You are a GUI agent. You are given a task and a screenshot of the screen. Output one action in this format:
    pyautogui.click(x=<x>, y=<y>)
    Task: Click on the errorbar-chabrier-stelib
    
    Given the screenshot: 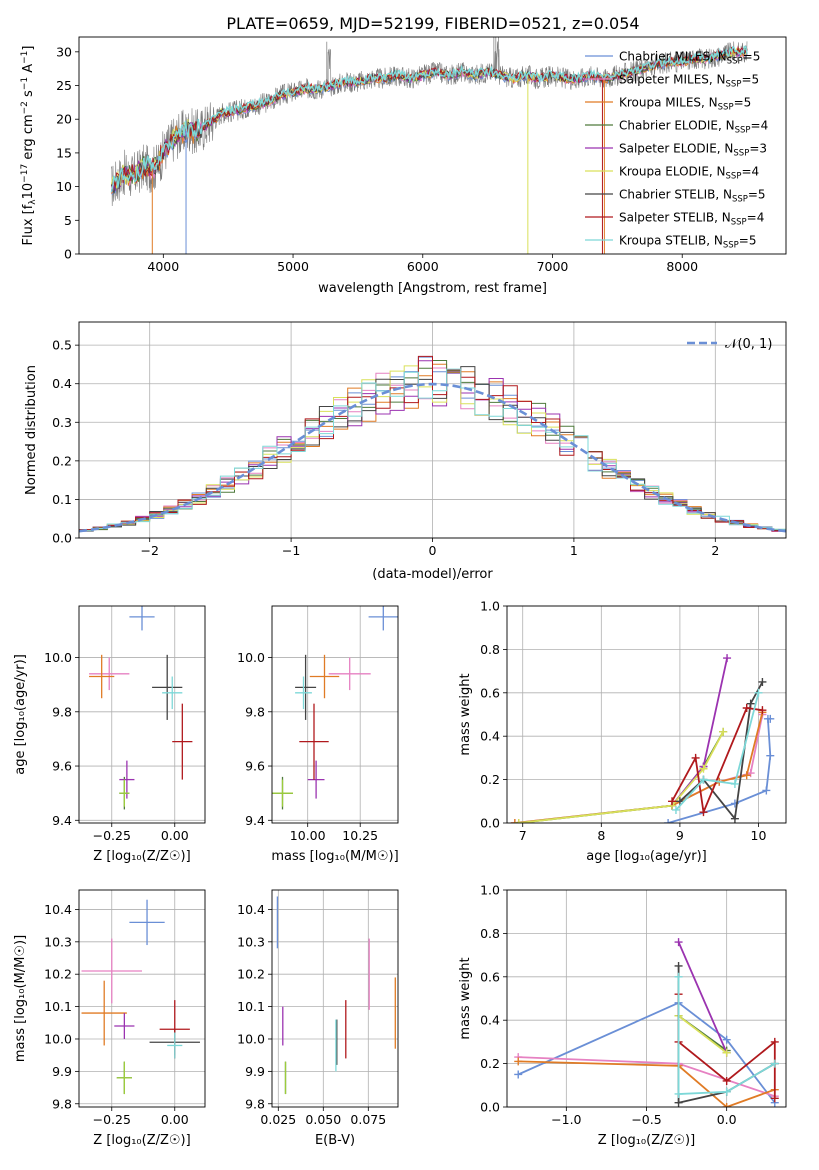 What is the action you would take?
    pyautogui.click(x=167, y=687)
    